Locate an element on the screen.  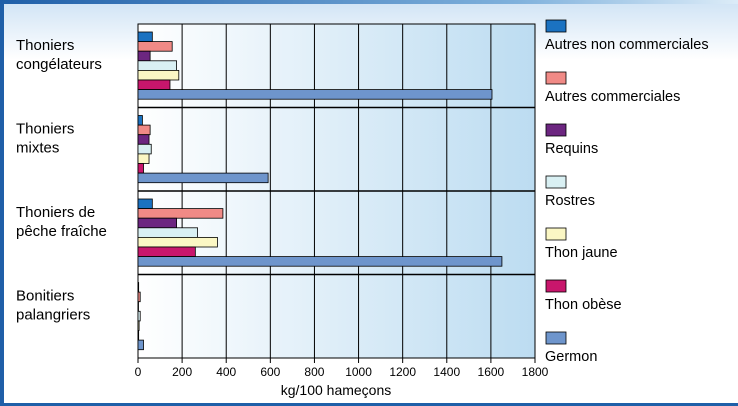
legend-label: Rostres is located at coordinates (570, 201).